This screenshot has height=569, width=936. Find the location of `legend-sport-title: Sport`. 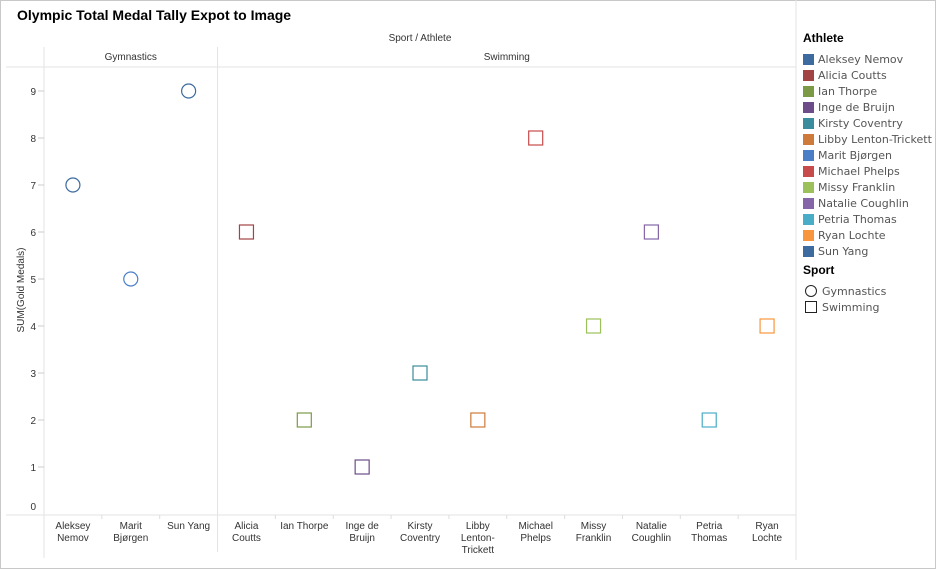

legend-sport-title: Sport is located at coordinates (819, 270).